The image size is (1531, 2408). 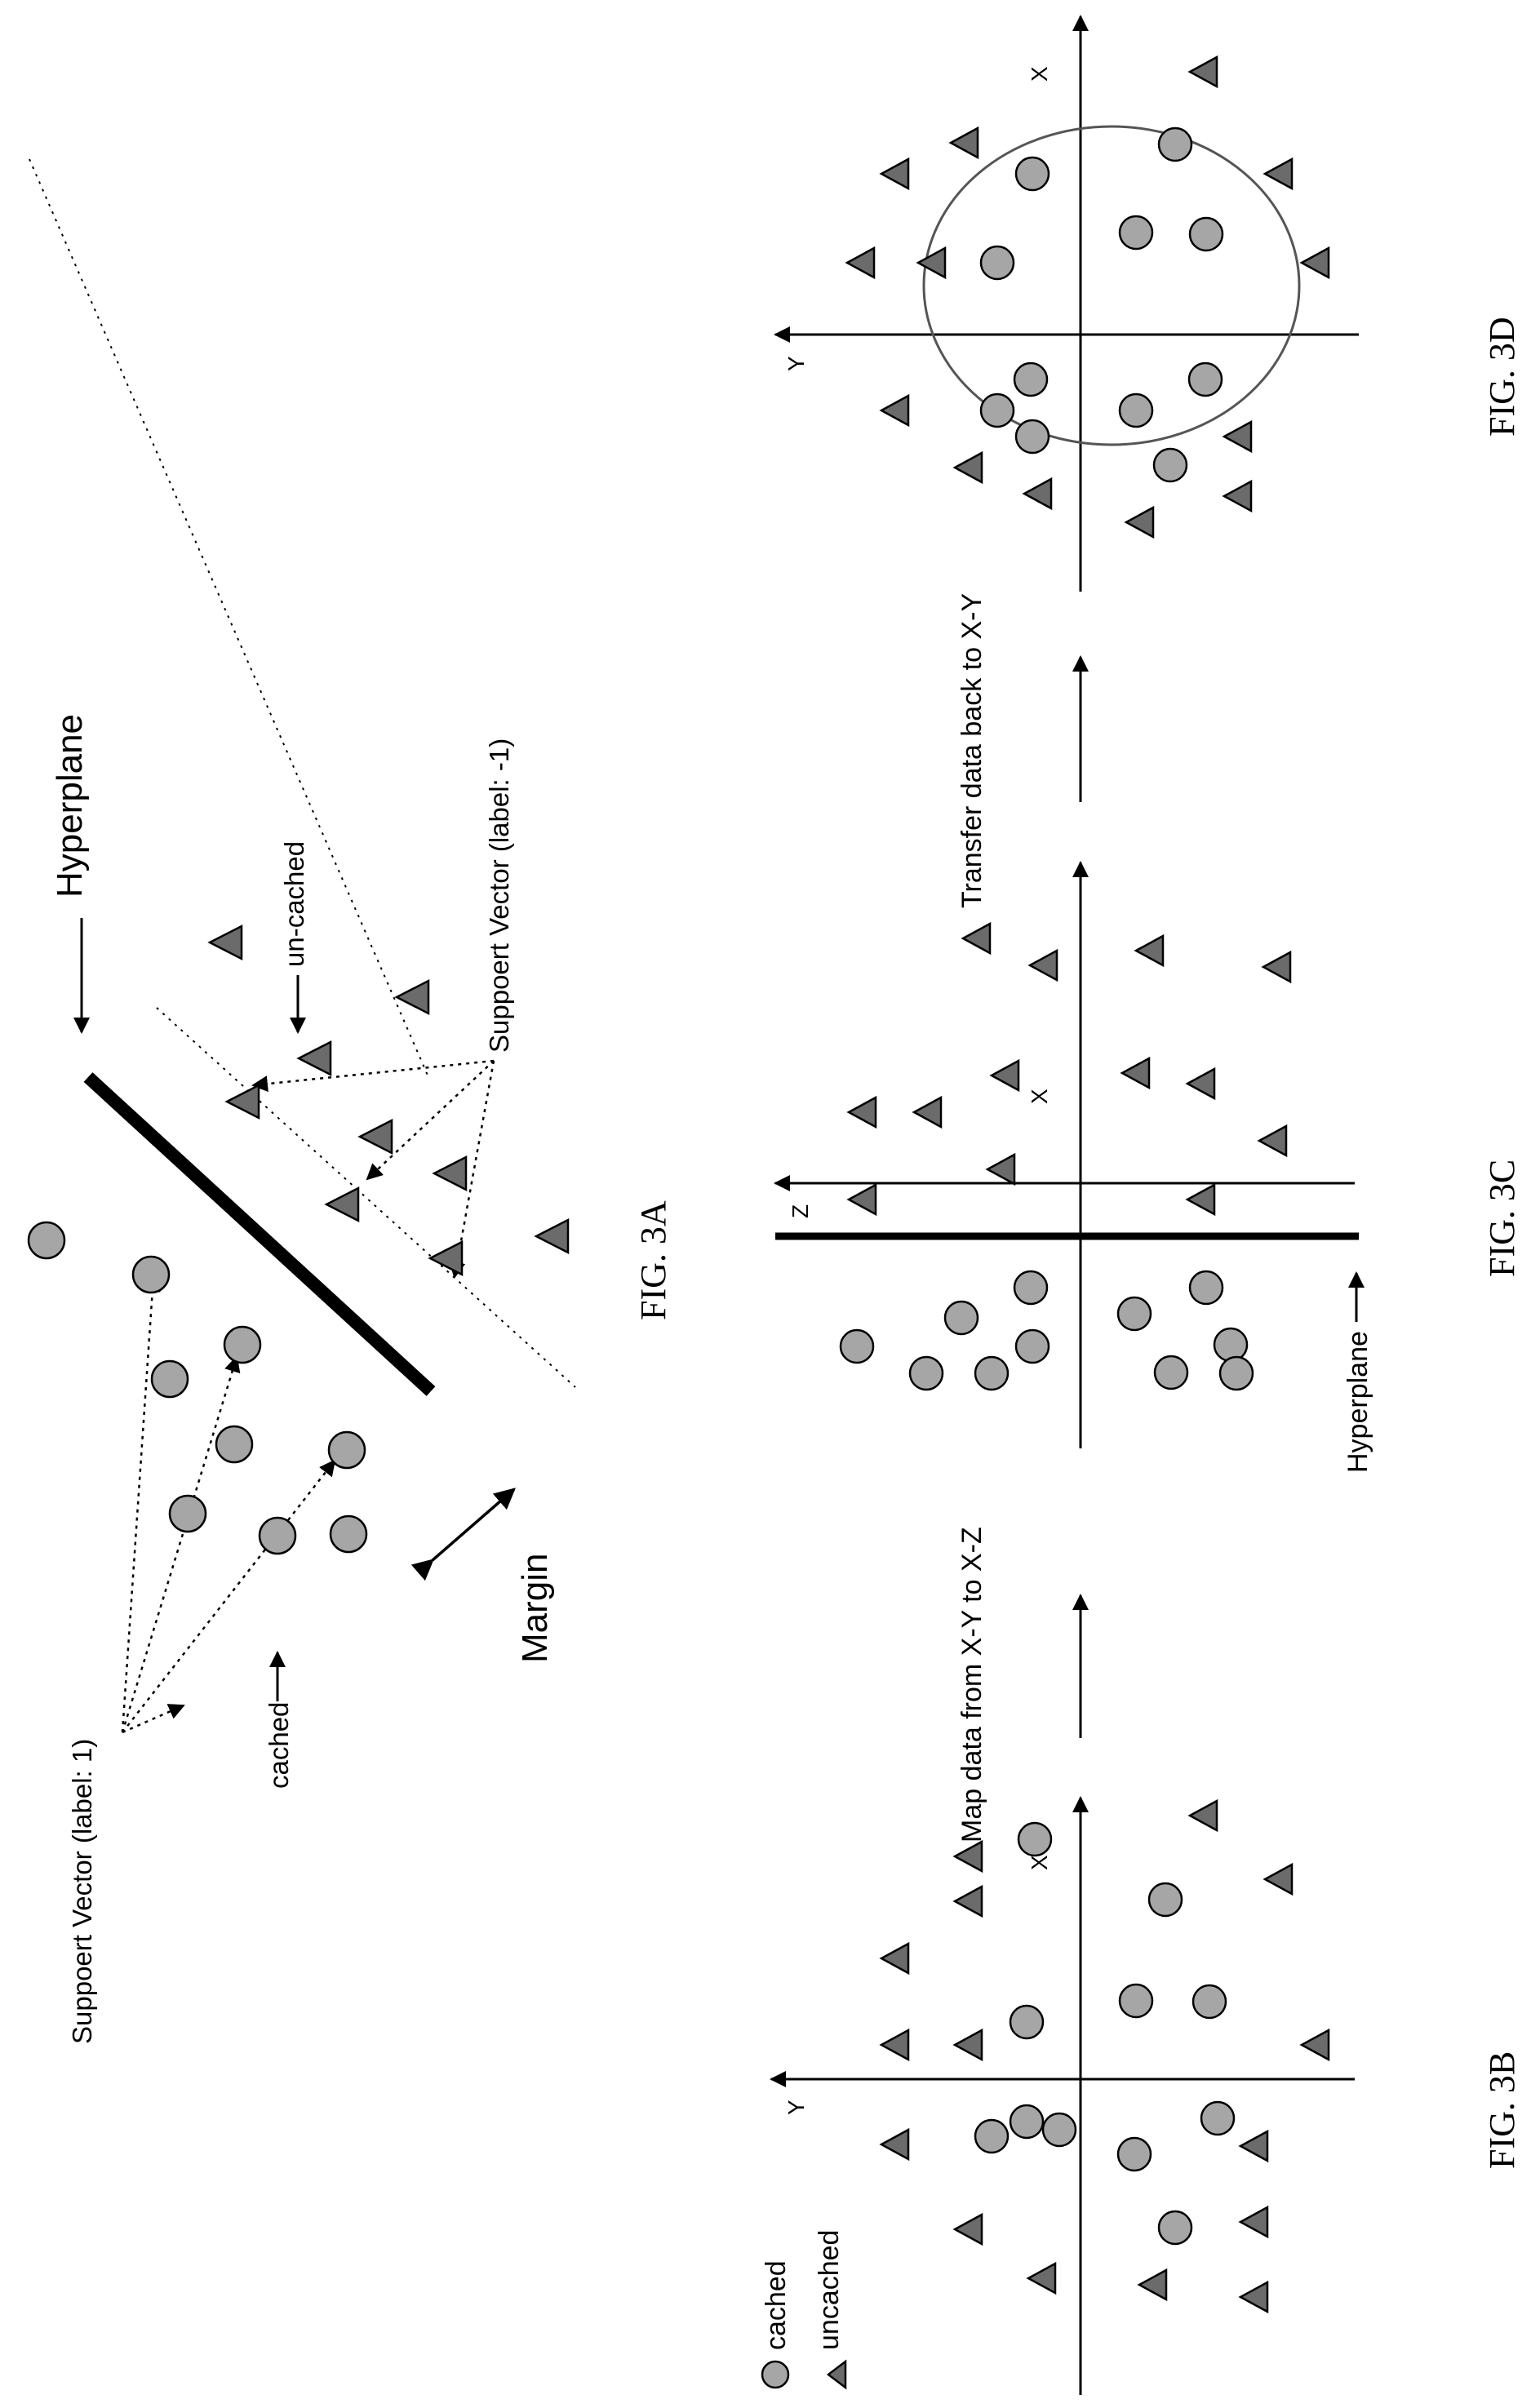 I want to click on transition-transfer-label: Transfer data back to X-Y, so click(x=971, y=751).